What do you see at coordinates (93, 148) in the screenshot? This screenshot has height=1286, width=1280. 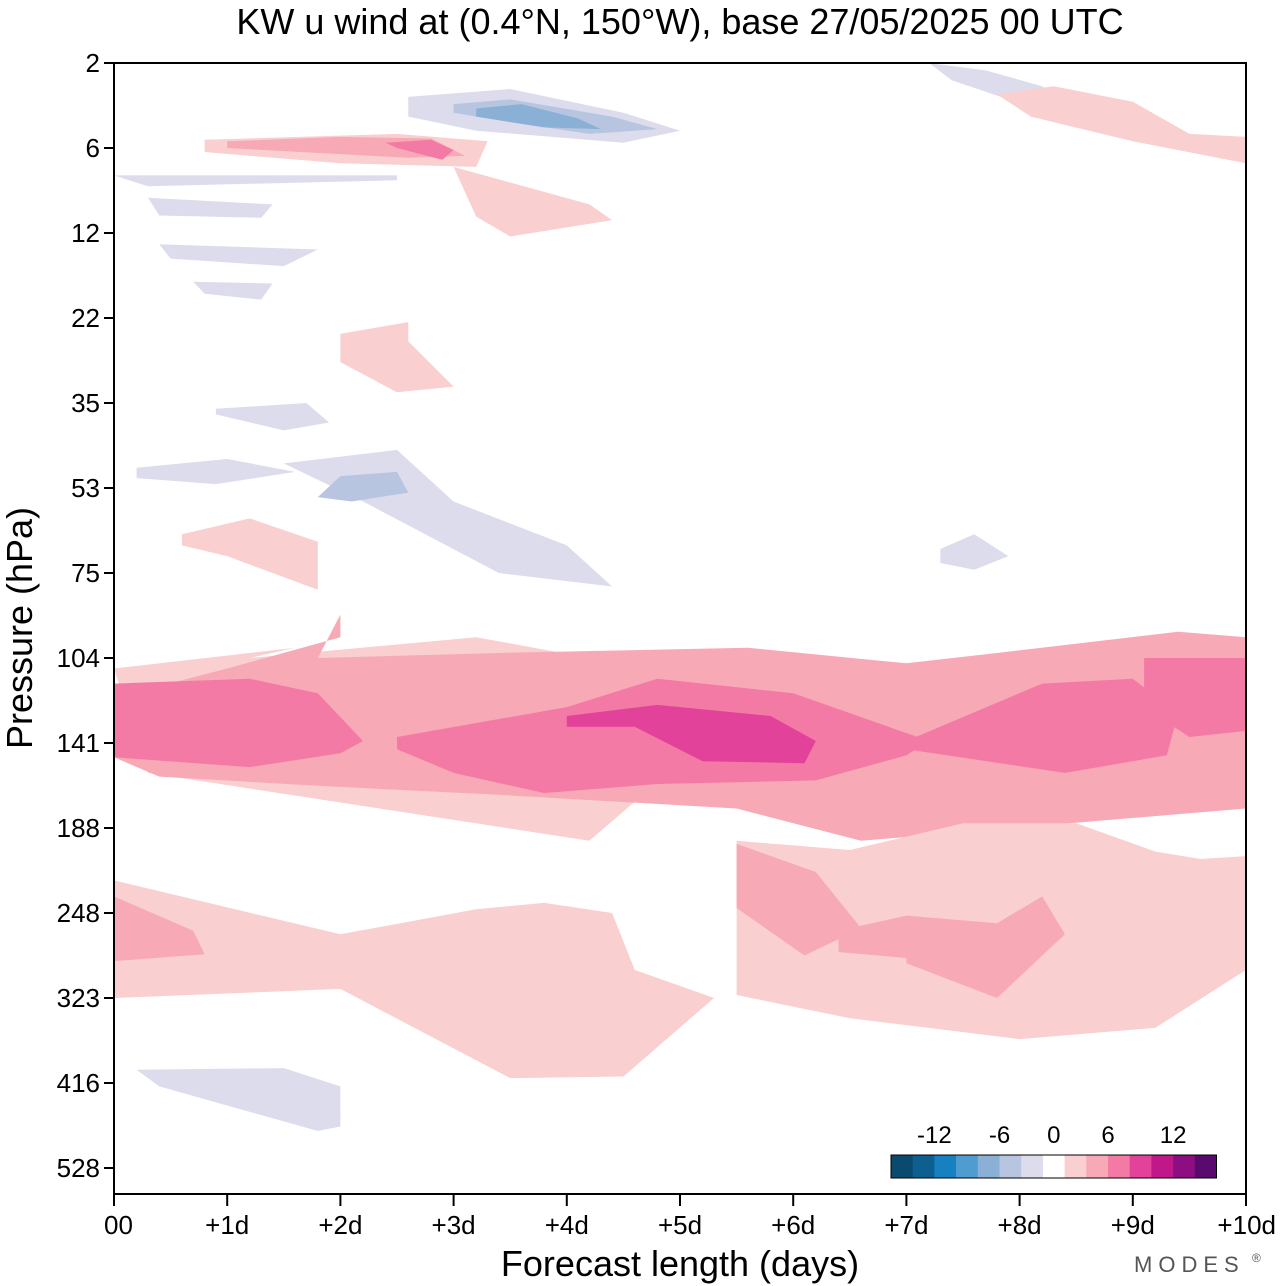 I see `y-tick-label: 6` at bounding box center [93, 148].